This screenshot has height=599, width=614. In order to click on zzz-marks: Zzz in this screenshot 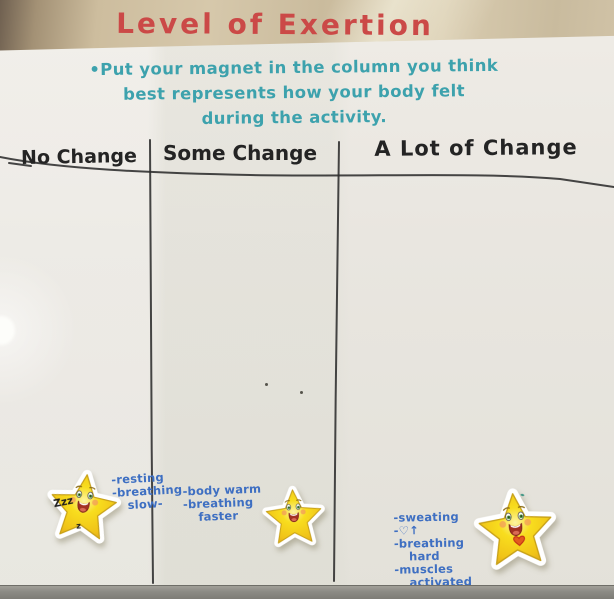, I will do `click(64, 503)`.